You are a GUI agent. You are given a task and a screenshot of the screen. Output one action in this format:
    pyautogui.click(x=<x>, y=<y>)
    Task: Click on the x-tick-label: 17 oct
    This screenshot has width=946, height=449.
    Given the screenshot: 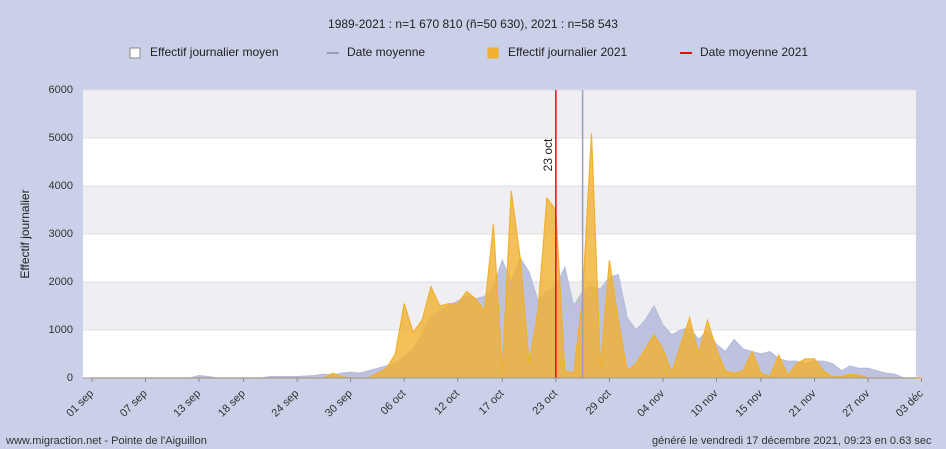 What is the action you would take?
    pyautogui.click(x=492, y=403)
    